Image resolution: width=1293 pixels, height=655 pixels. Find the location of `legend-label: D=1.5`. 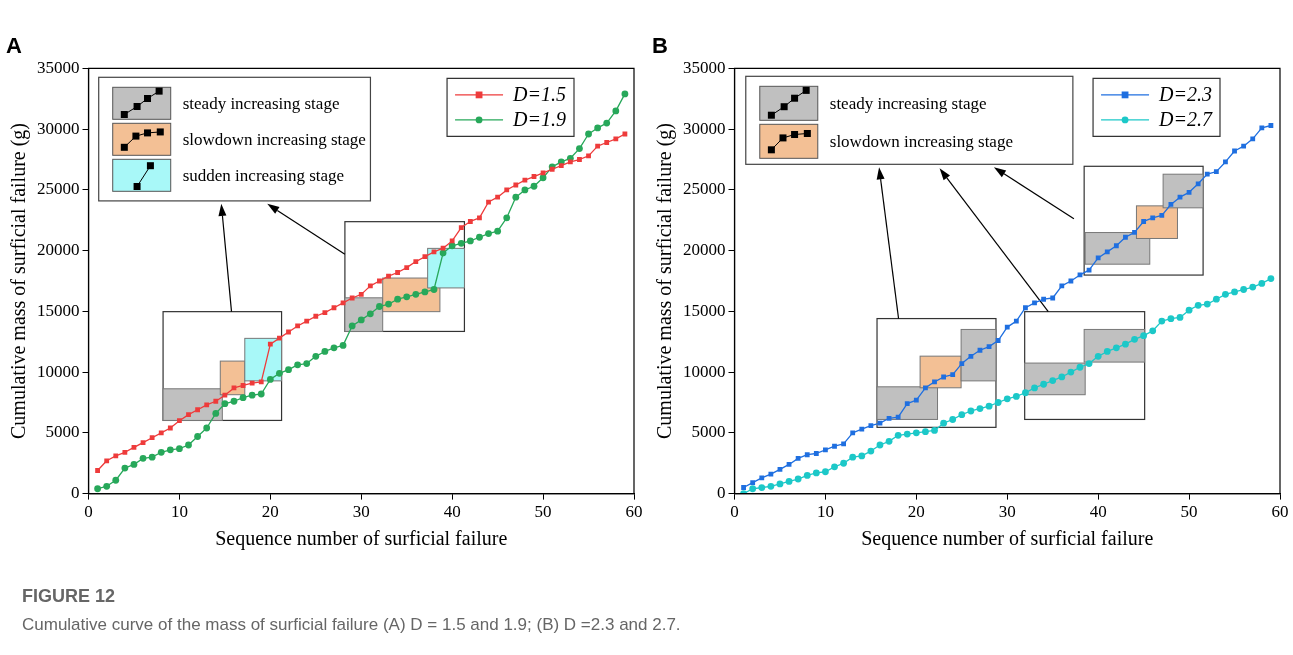

legend-label: D=1.5 is located at coordinates (539, 94).